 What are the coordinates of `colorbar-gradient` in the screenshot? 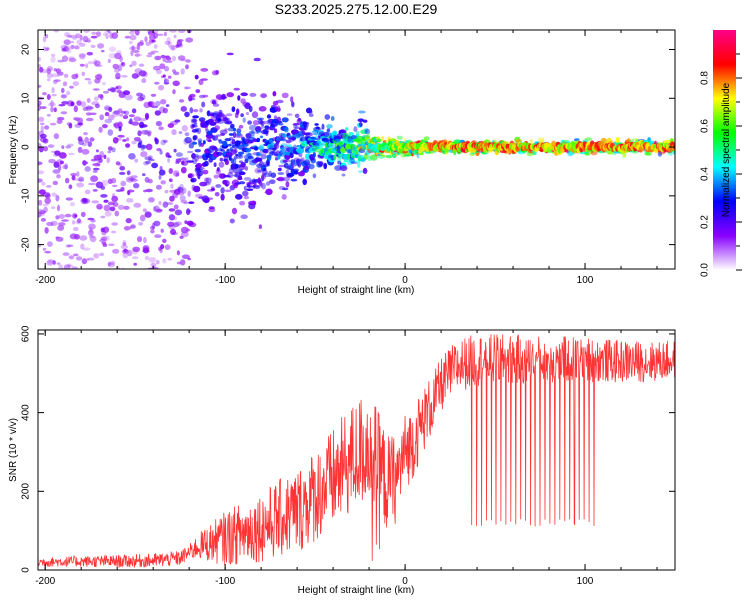 It's located at (724, 150).